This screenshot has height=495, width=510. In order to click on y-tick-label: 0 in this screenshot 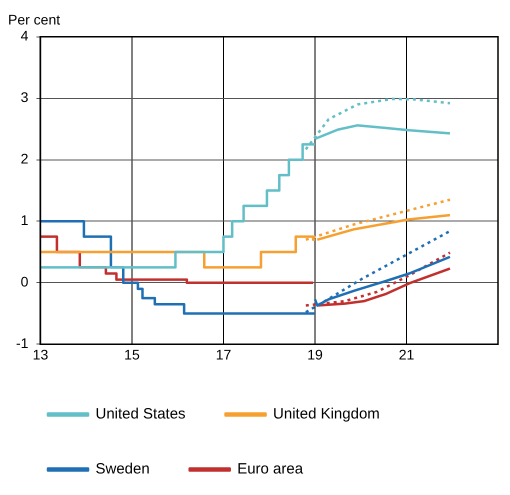, I will do `click(24, 282)`.